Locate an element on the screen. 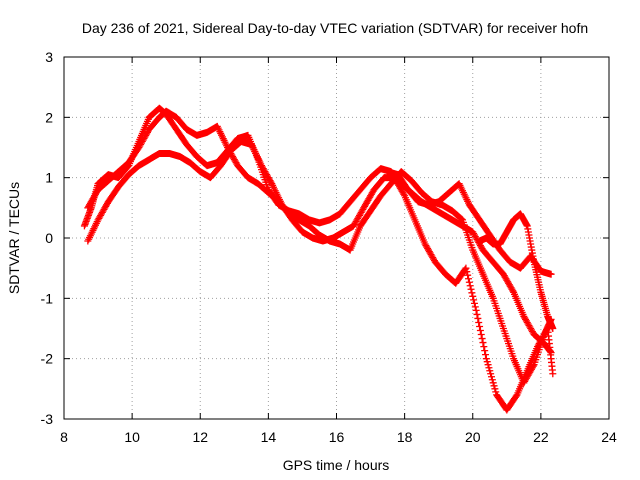 Image resolution: width=640 pixels, height=480 pixels. series-track-e is located at coordinates (516, 271).